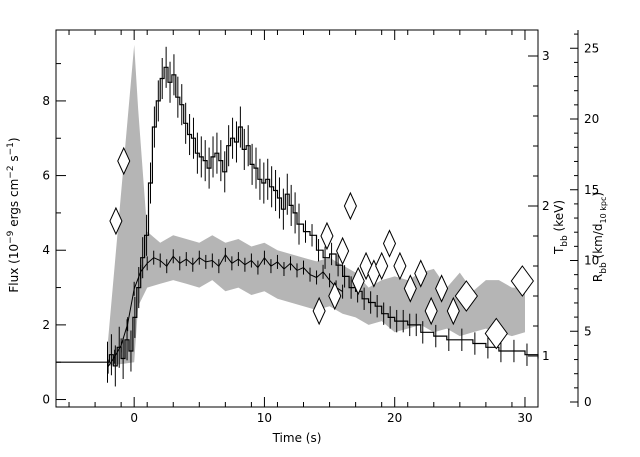 The image size is (640, 457). What do you see at coordinates (46, 101) in the screenshot?
I see `left-tick-label: 8` at bounding box center [46, 101].